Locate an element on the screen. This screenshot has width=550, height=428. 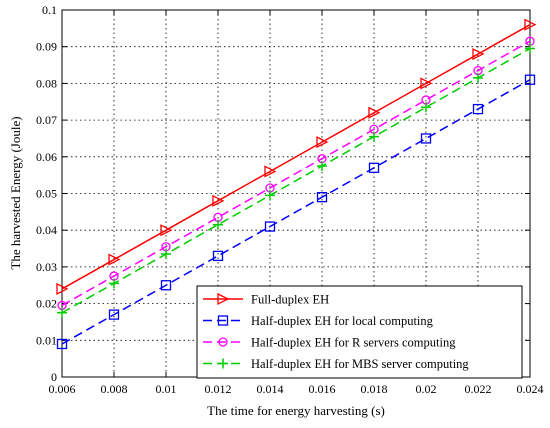
x-tick-label: 0.014 is located at coordinates (270, 389).